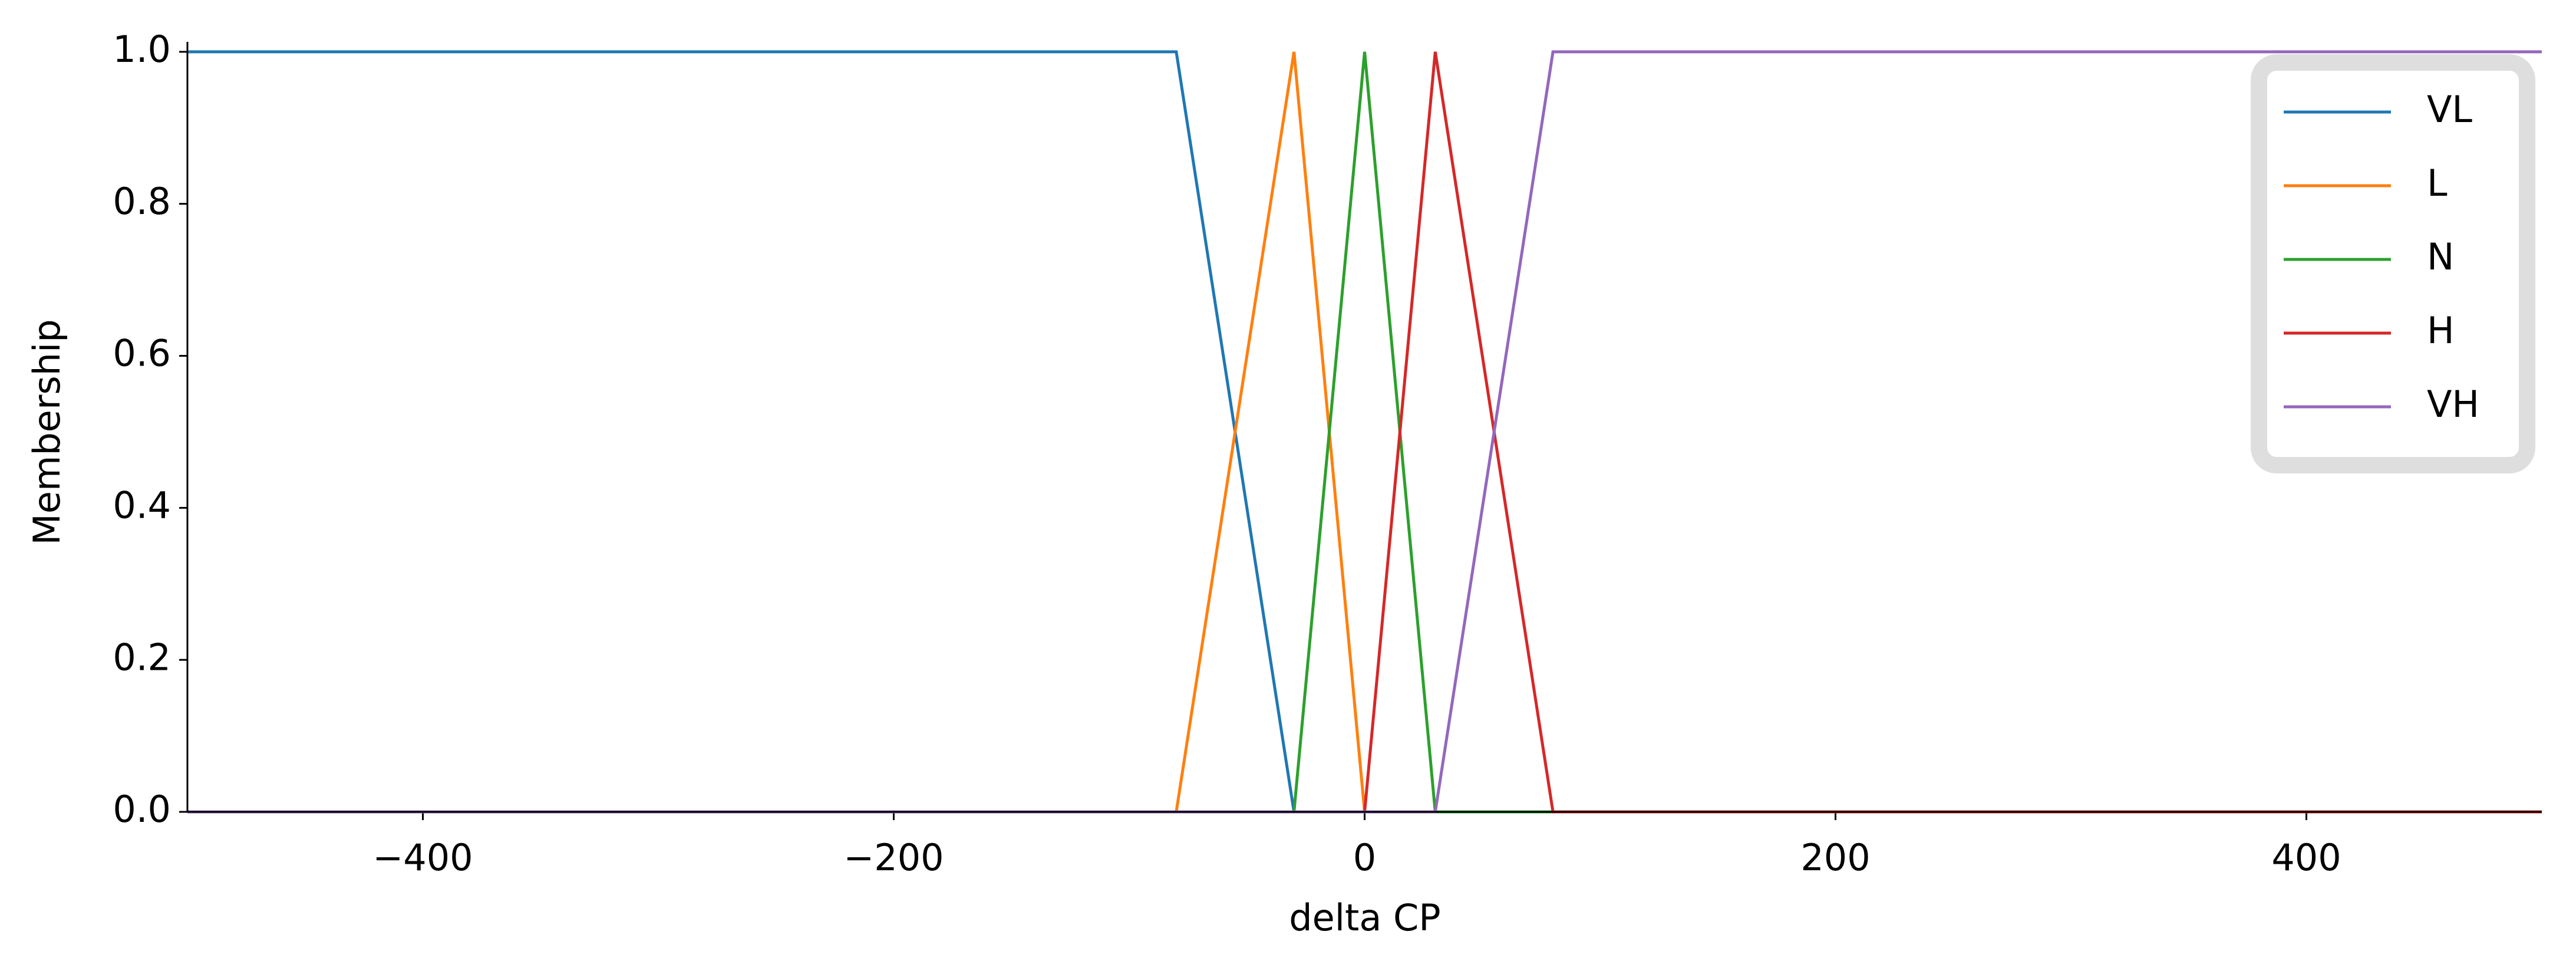 The image size is (2576, 974). I want to click on x-tick-label: −400, so click(423, 857).